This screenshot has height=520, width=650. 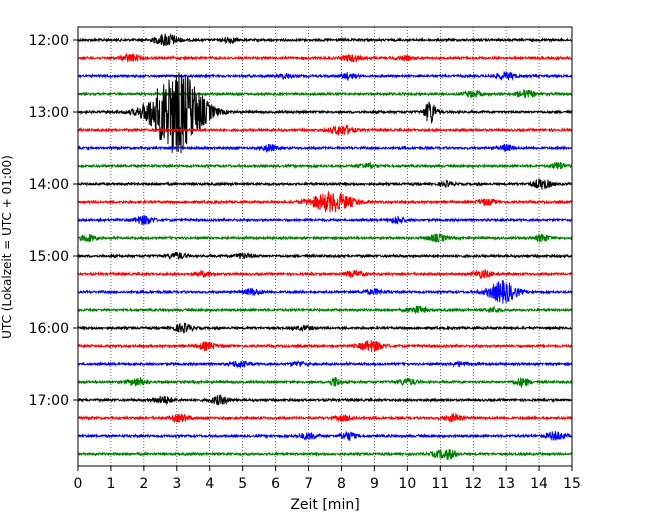 I want to click on x-axis-label: Zeit [min], so click(x=324, y=505).